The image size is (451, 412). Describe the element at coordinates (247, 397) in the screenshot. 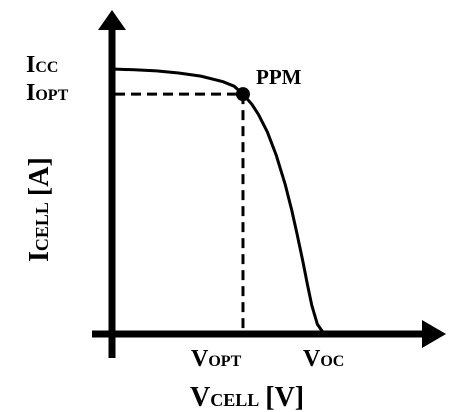

I see `x-axis-title: VCELL [V]` at that location.